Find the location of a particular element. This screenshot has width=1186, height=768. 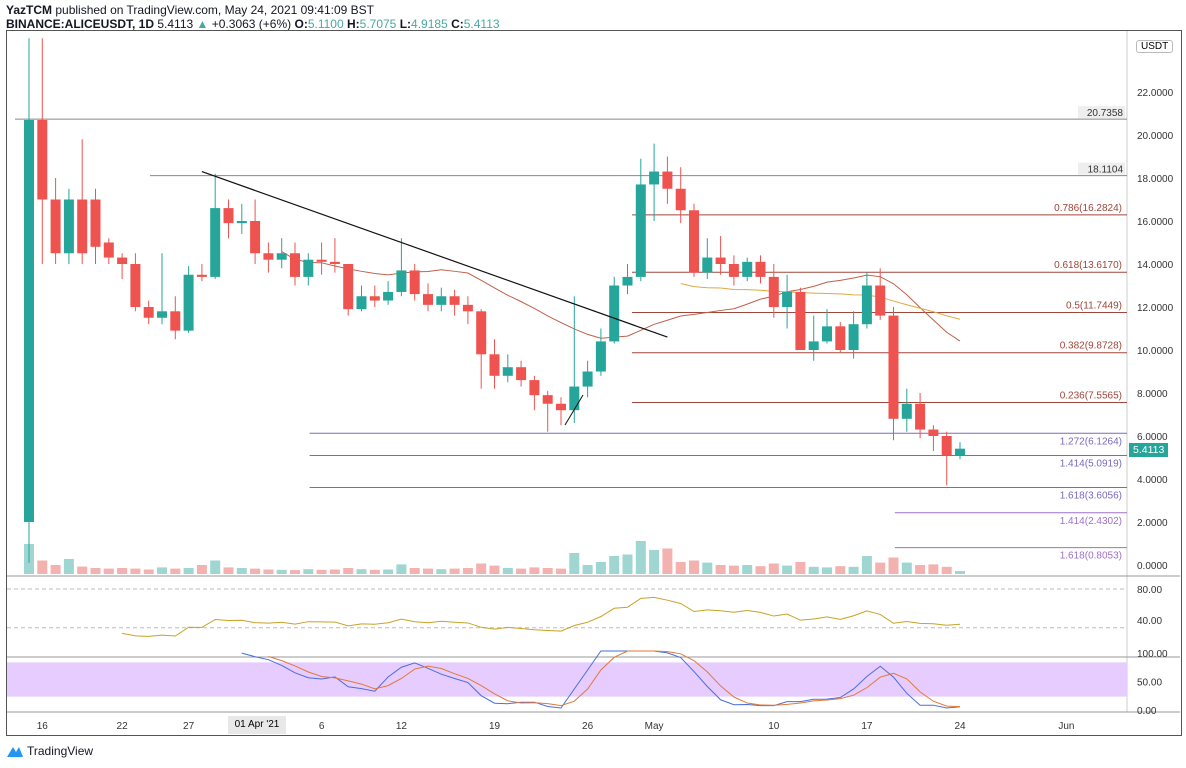

fib-level-label: 1.414(5.0919) is located at coordinates (1091, 464).